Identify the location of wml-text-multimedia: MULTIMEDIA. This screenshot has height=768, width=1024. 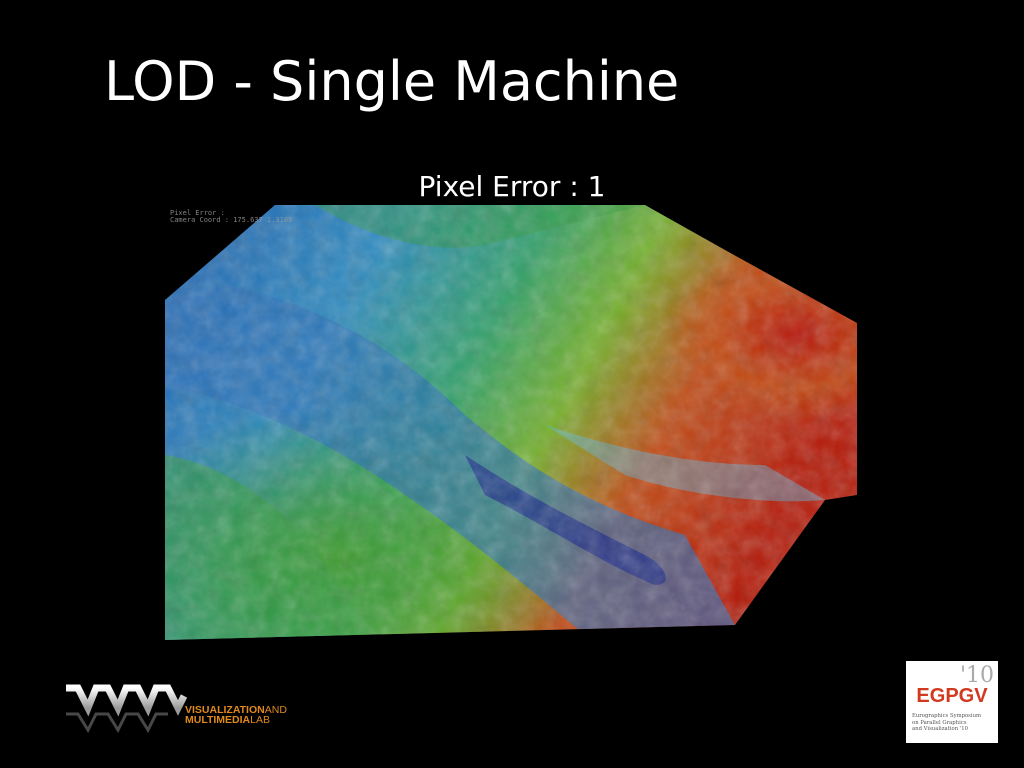
(218, 720).